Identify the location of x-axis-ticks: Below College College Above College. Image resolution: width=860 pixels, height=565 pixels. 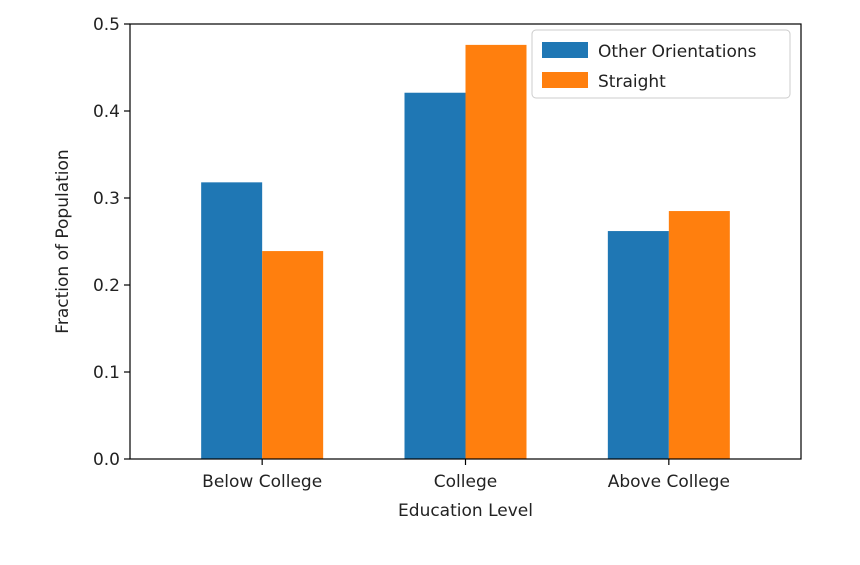
(466, 475).